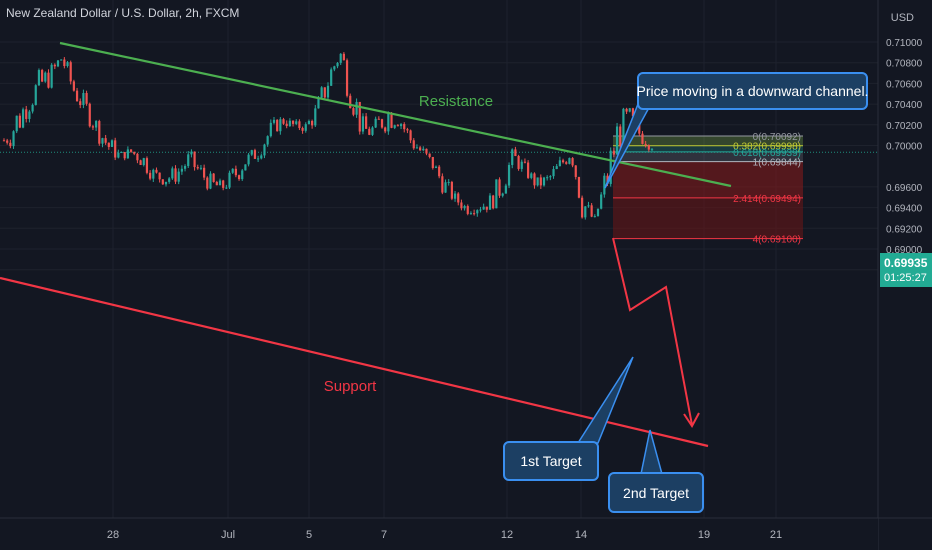 The image size is (932, 550). What do you see at coordinates (904, 250) in the screenshot?
I see `price-tick-label: 0.69000` at bounding box center [904, 250].